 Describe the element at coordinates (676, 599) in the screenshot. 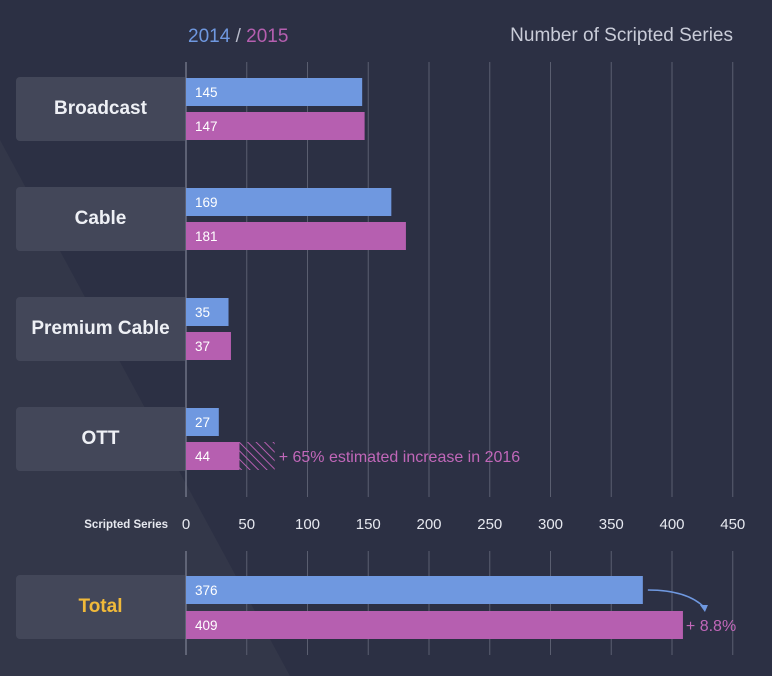

I see `growth-arrow` at that location.